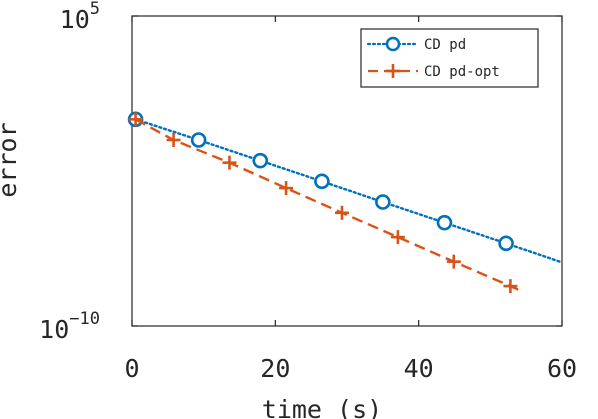 This screenshot has width=598, height=419. What do you see at coordinates (462, 72) in the screenshot?
I see `legend-label-cd-pd-opt: CD pd-opt` at bounding box center [462, 72].